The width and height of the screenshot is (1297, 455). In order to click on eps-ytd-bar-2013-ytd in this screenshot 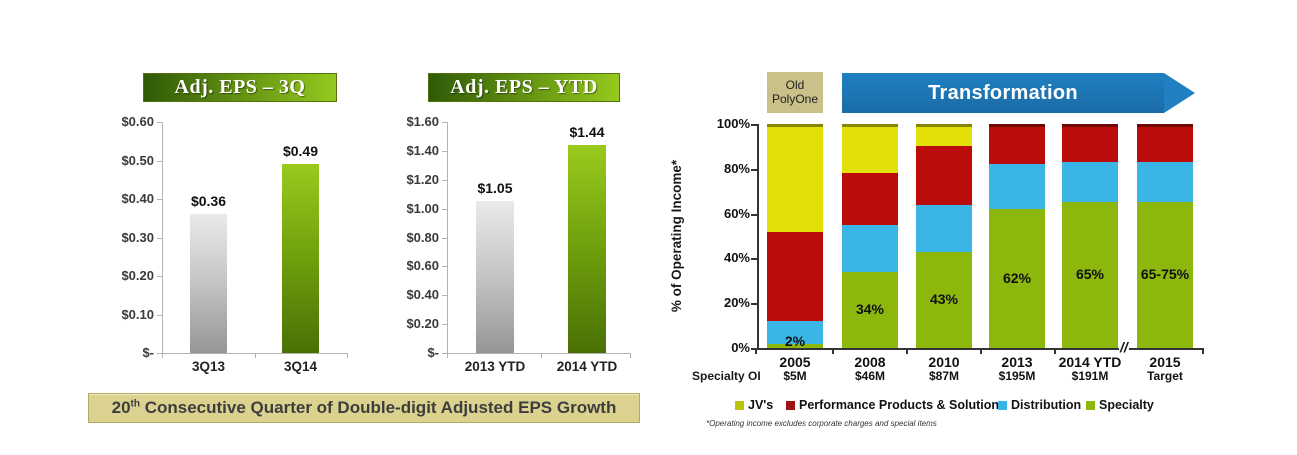, I will do `click(495, 277)`.